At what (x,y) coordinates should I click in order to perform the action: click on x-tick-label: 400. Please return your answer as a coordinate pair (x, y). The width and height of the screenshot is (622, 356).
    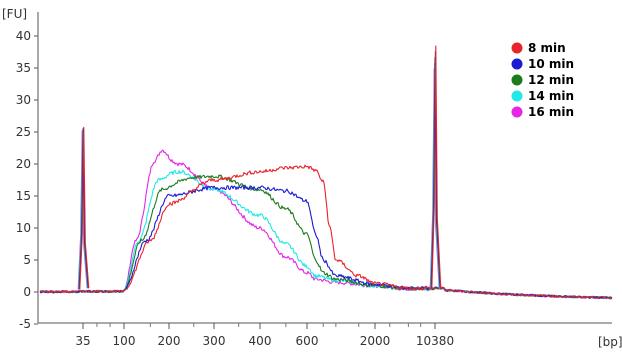
    Looking at the image, I should click on (260, 341).